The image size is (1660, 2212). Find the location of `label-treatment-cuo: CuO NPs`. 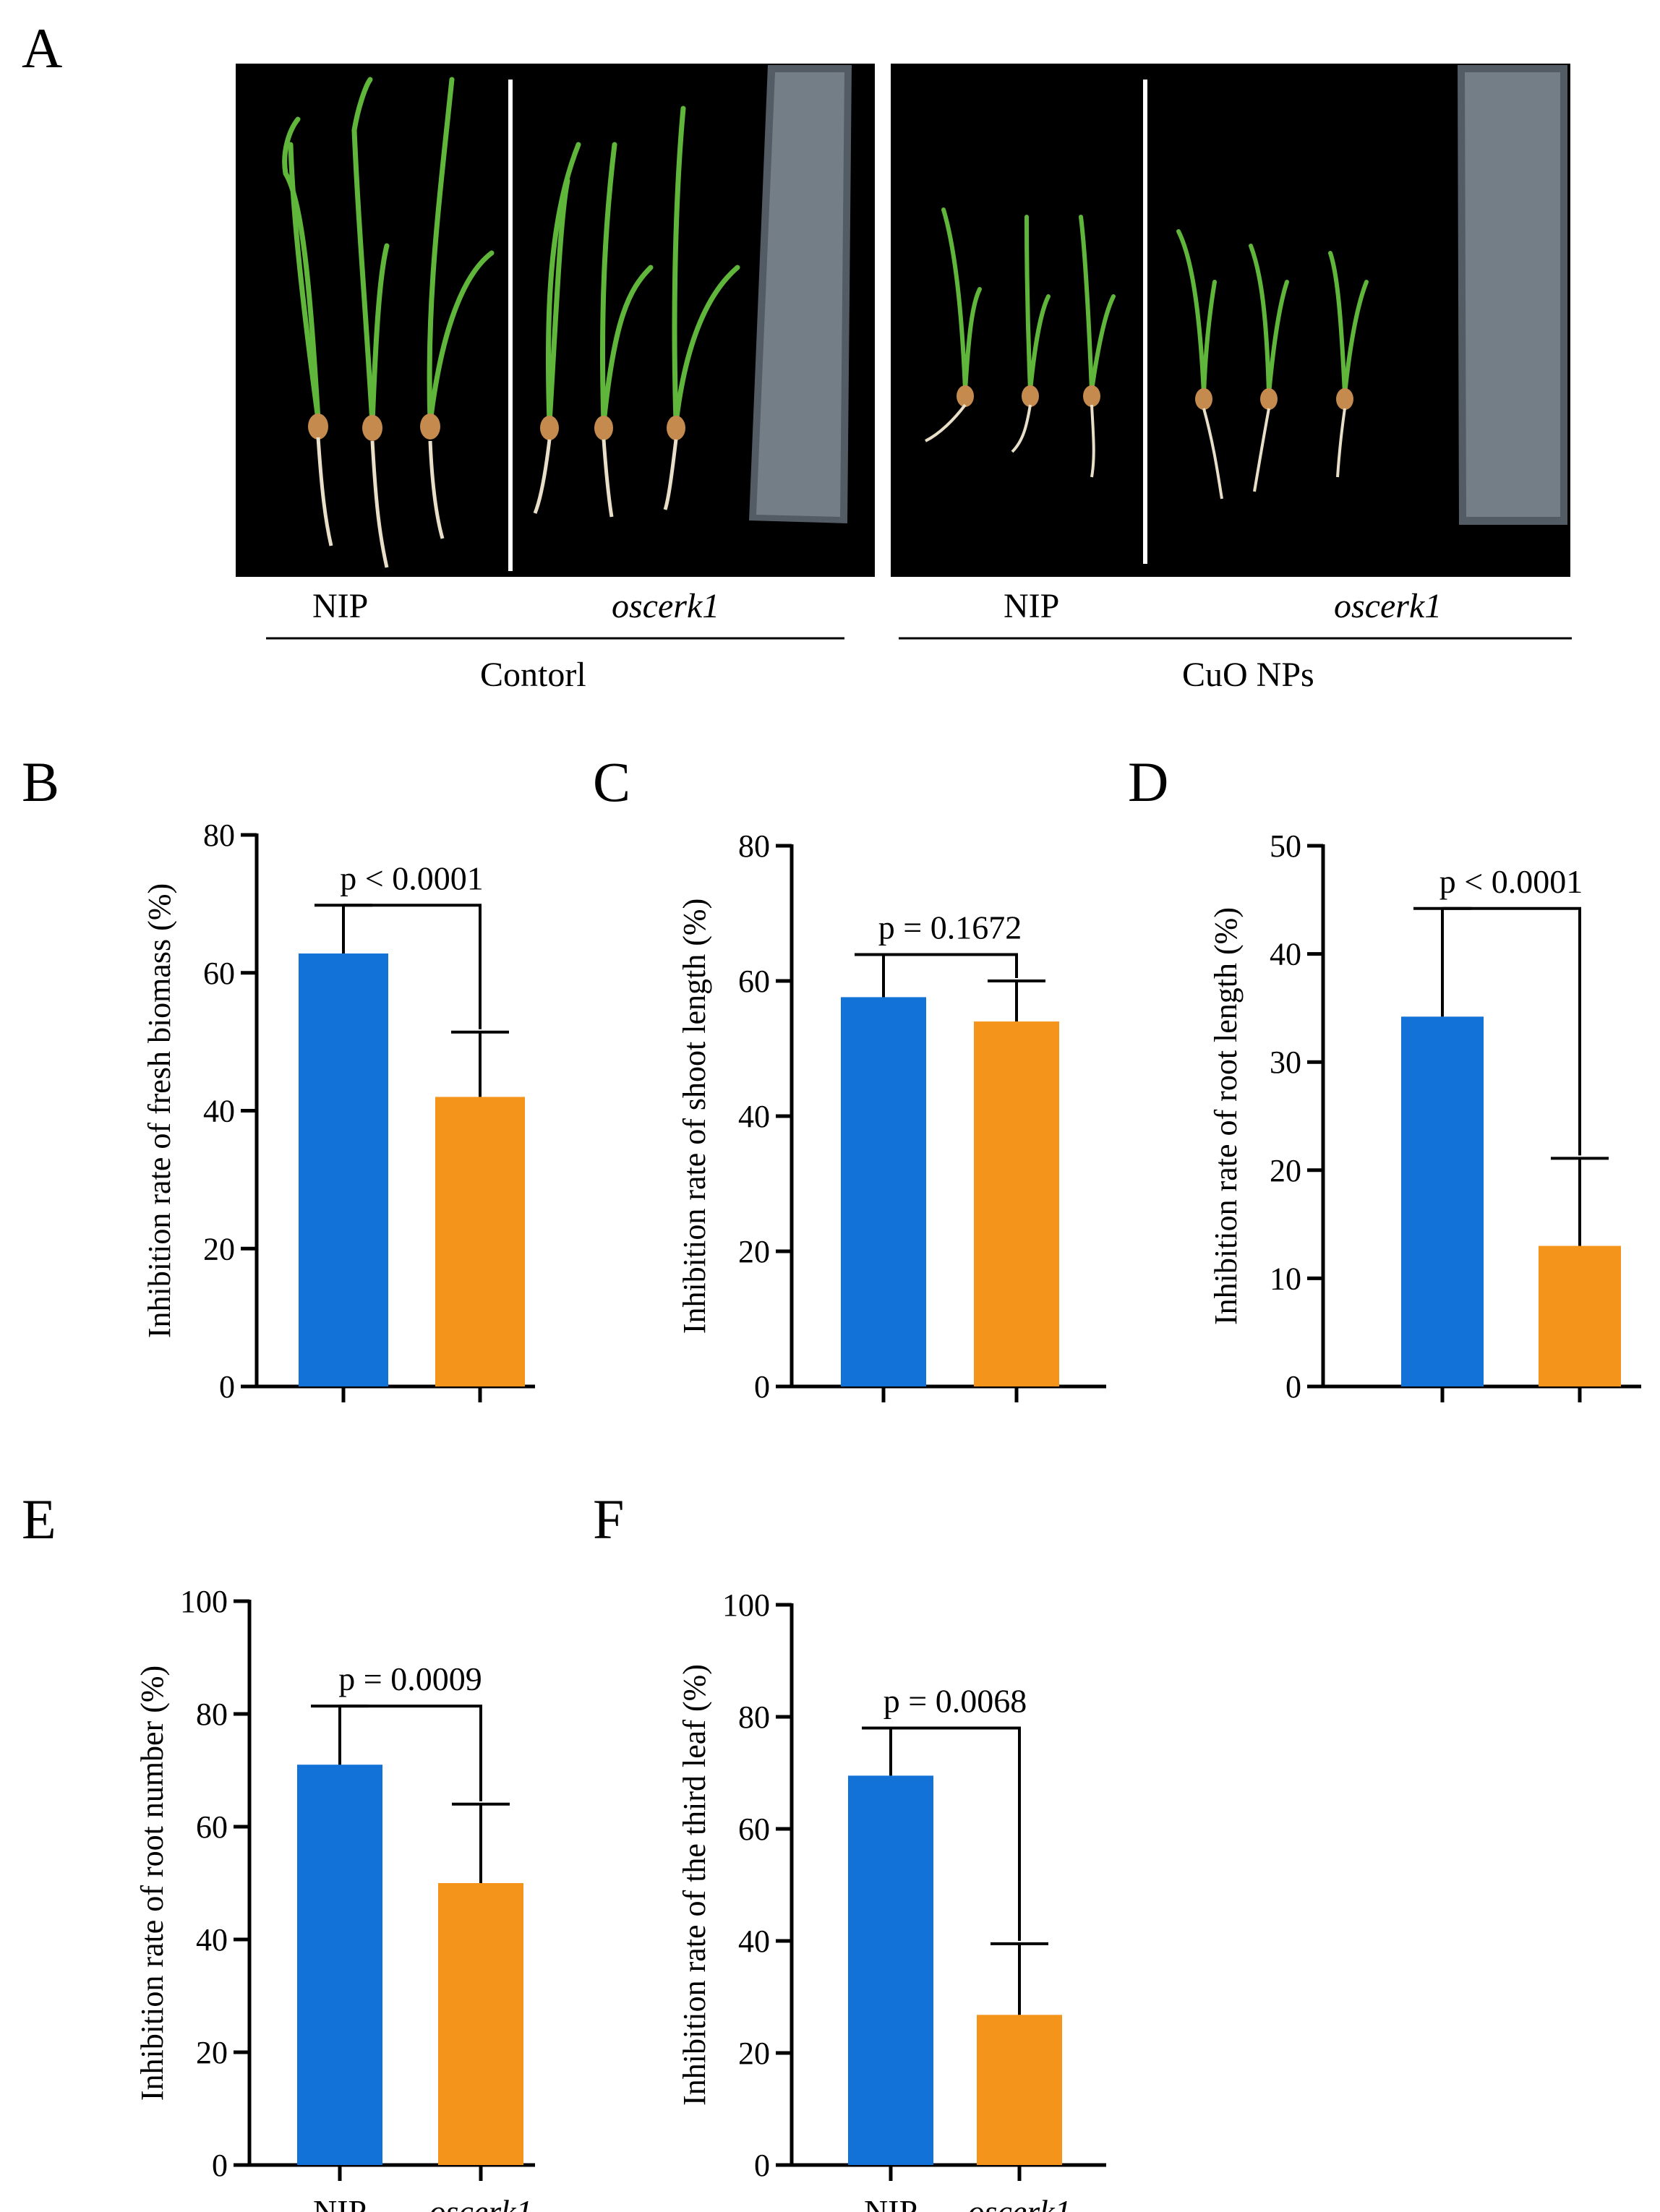

label-treatment-cuo: CuO NPs is located at coordinates (1248, 675).